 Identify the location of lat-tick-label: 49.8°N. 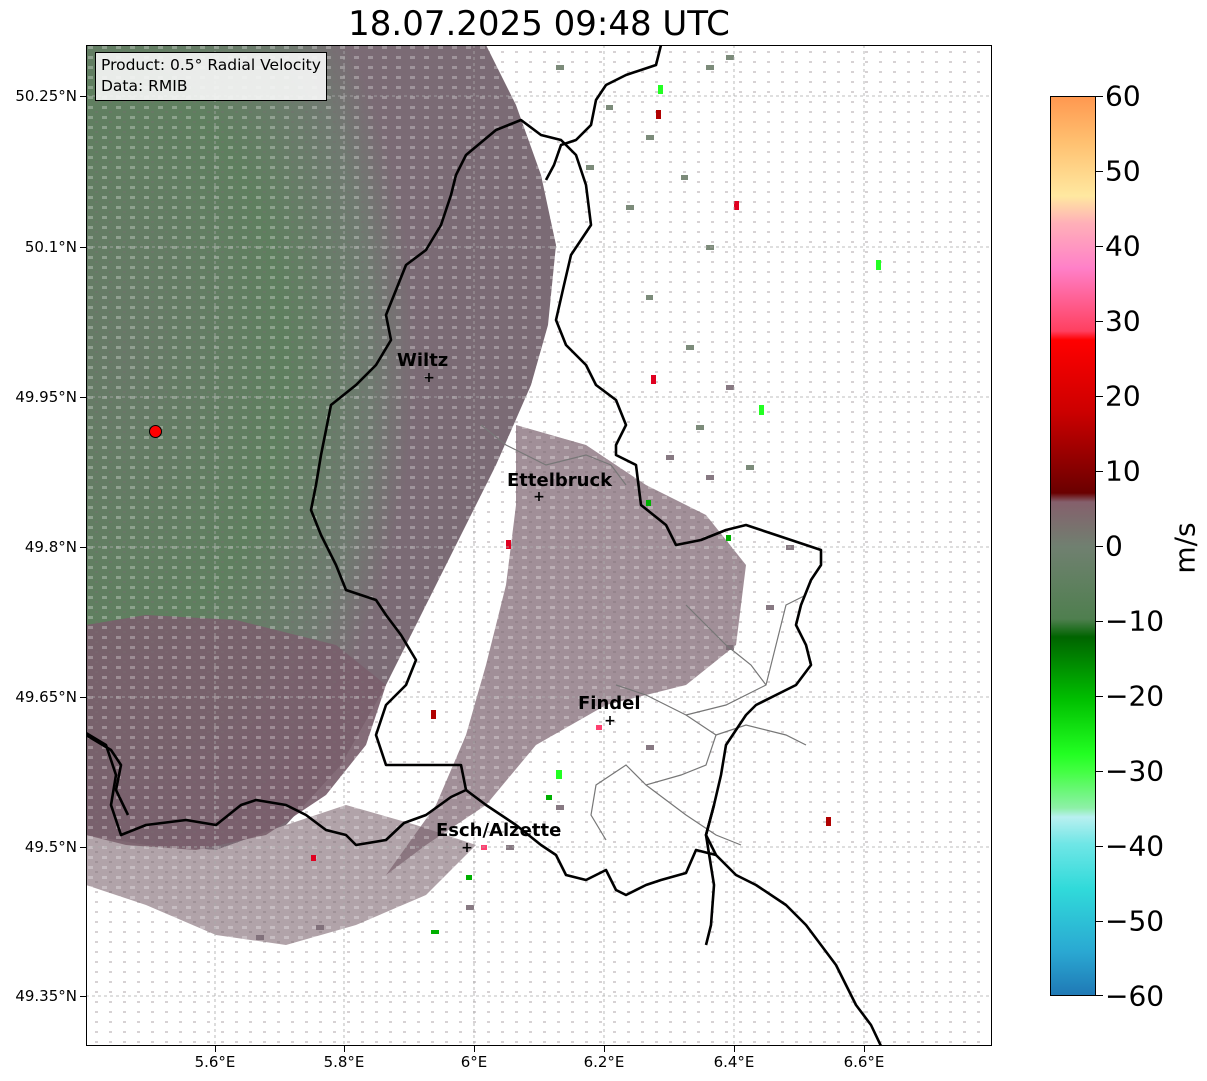
(50, 547).